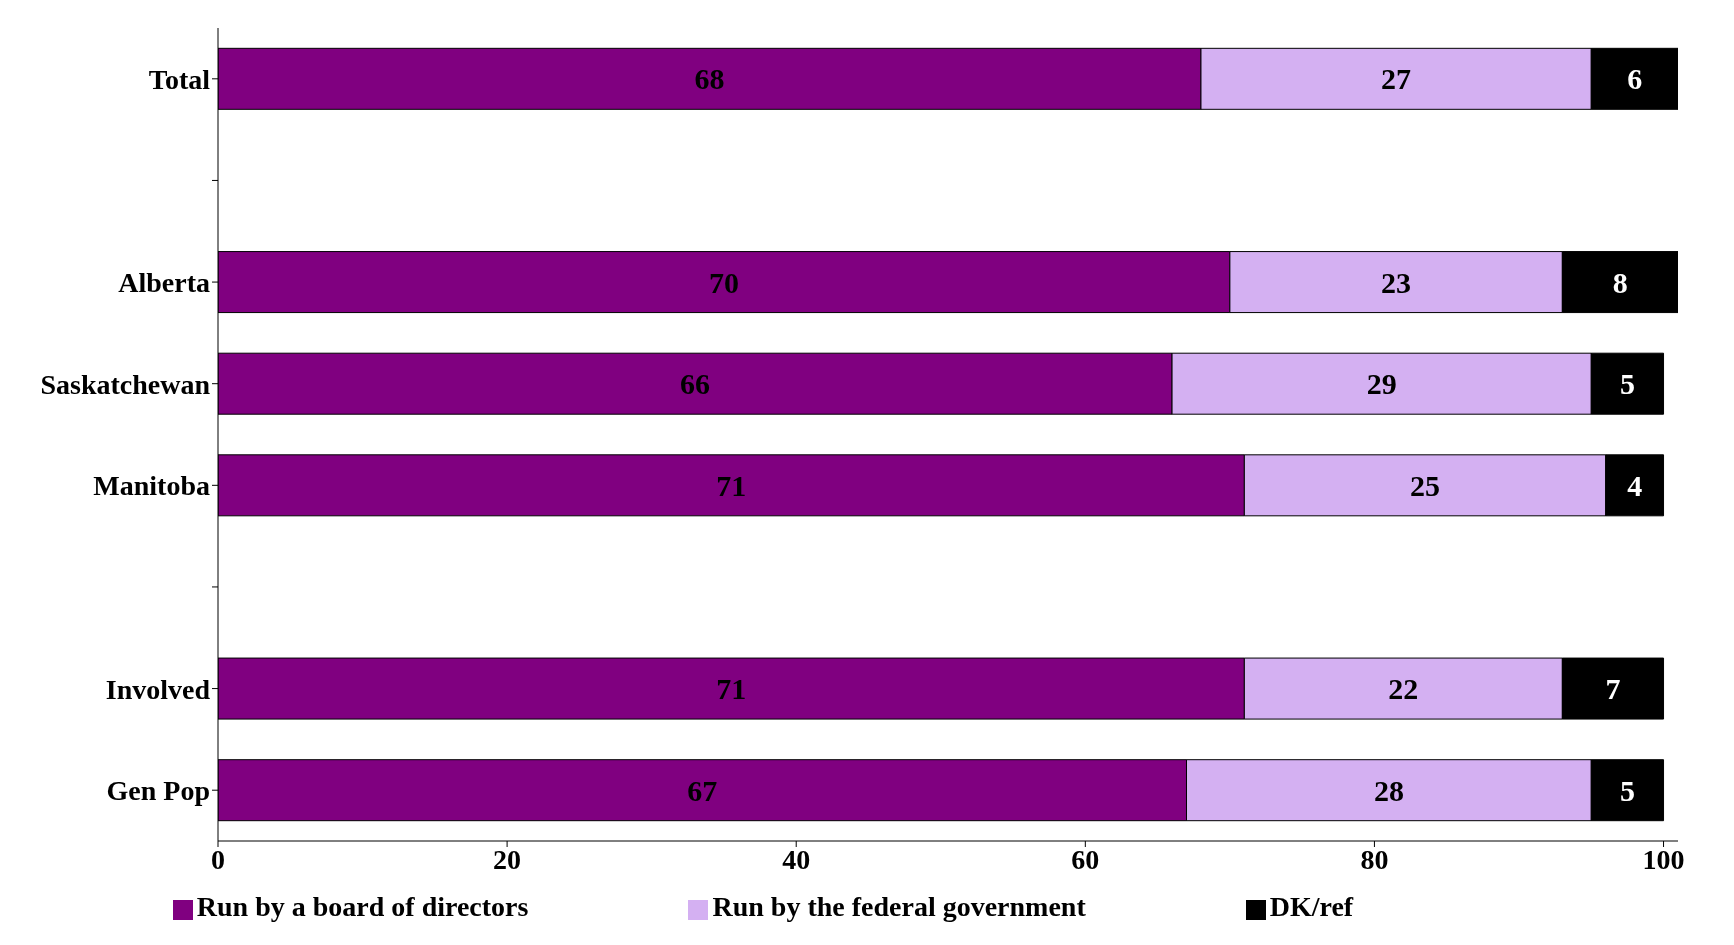  I want to click on y-tick-label: Manitoba, so click(151, 486).